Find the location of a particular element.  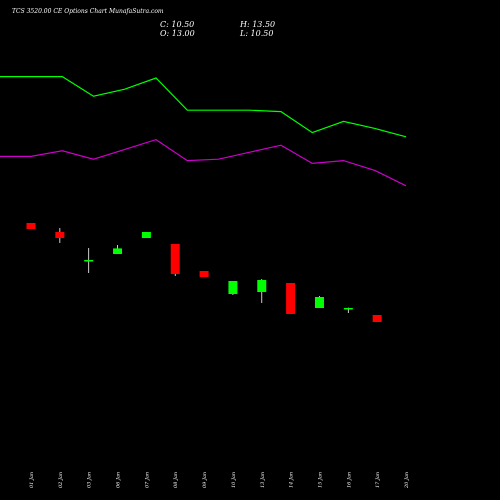

x-tick-label: 10 Jan is located at coordinates (234, 480).